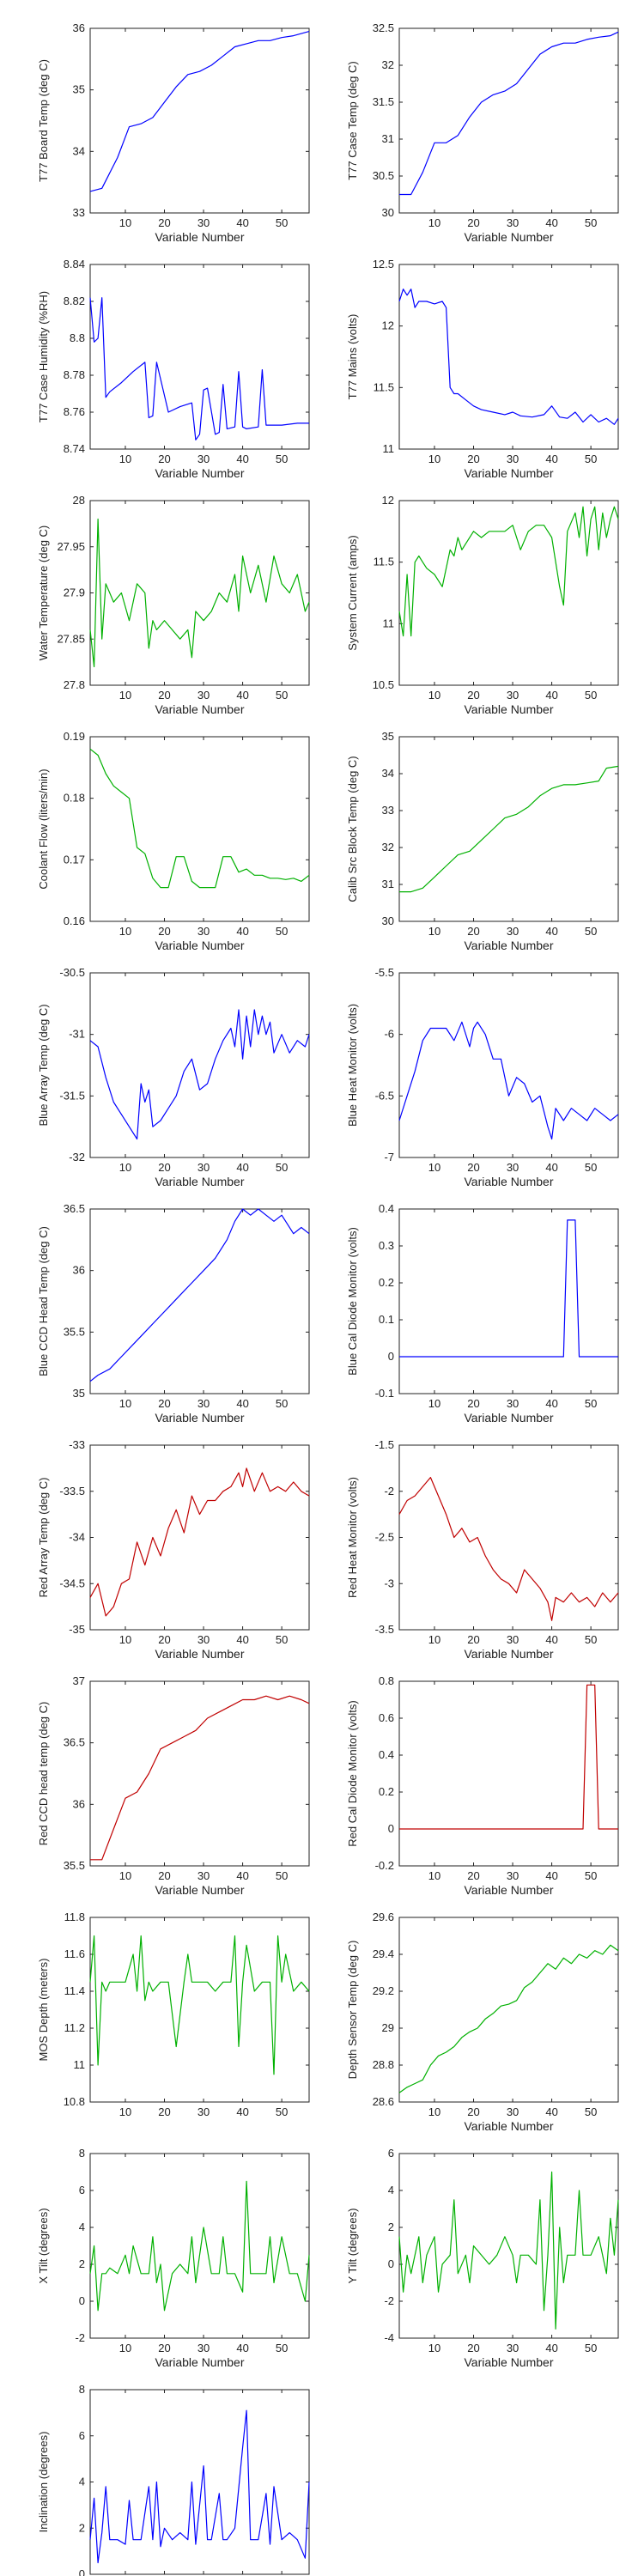 The width and height of the screenshot is (644, 2576). I want to click on y-axis-label: T77 Case Humidity (%RH), so click(44, 356).